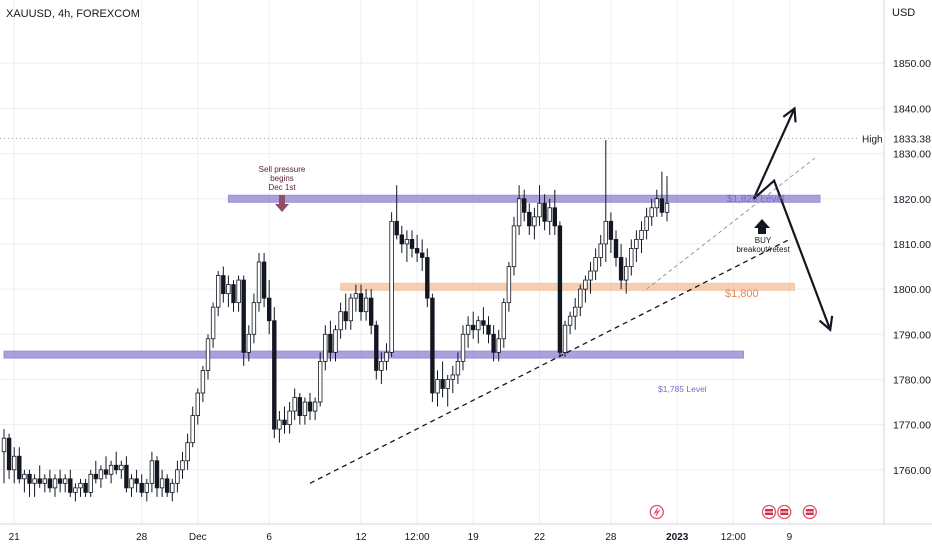 This screenshot has height=555, width=932. I want to click on bearish-projection-line, so click(792, 254).